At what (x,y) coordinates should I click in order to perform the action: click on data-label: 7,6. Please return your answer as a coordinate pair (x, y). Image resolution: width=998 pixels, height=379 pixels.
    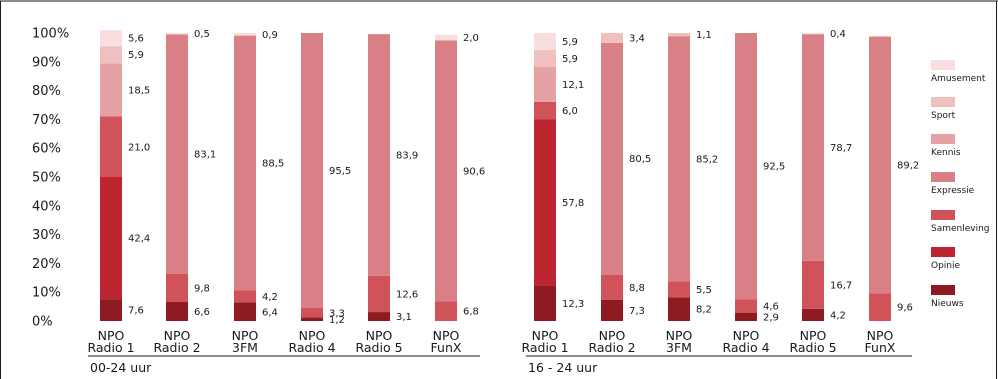
    Looking at the image, I should click on (136, 311).